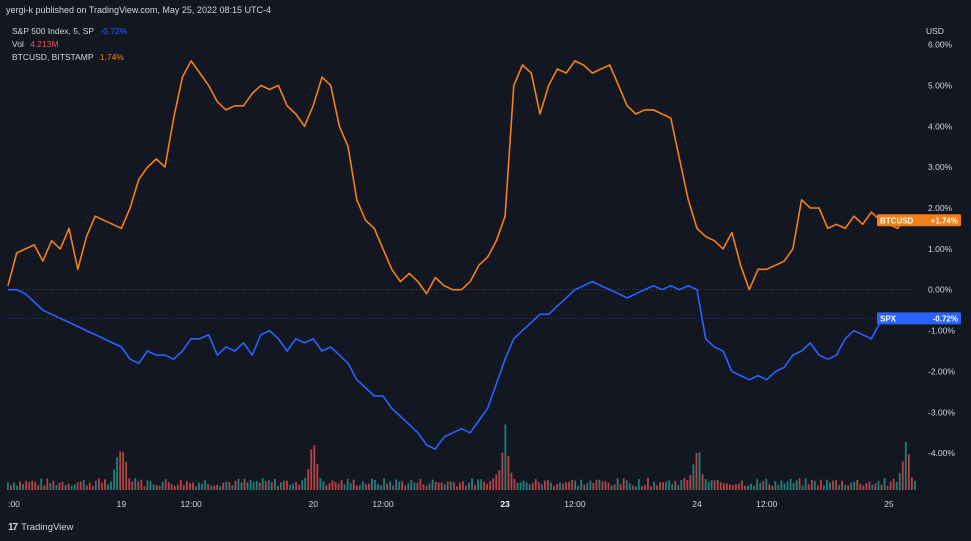  Describe the element at coordinates (888, 318) in the screenshot. I see `spx-tag-name: SPX` at that location.